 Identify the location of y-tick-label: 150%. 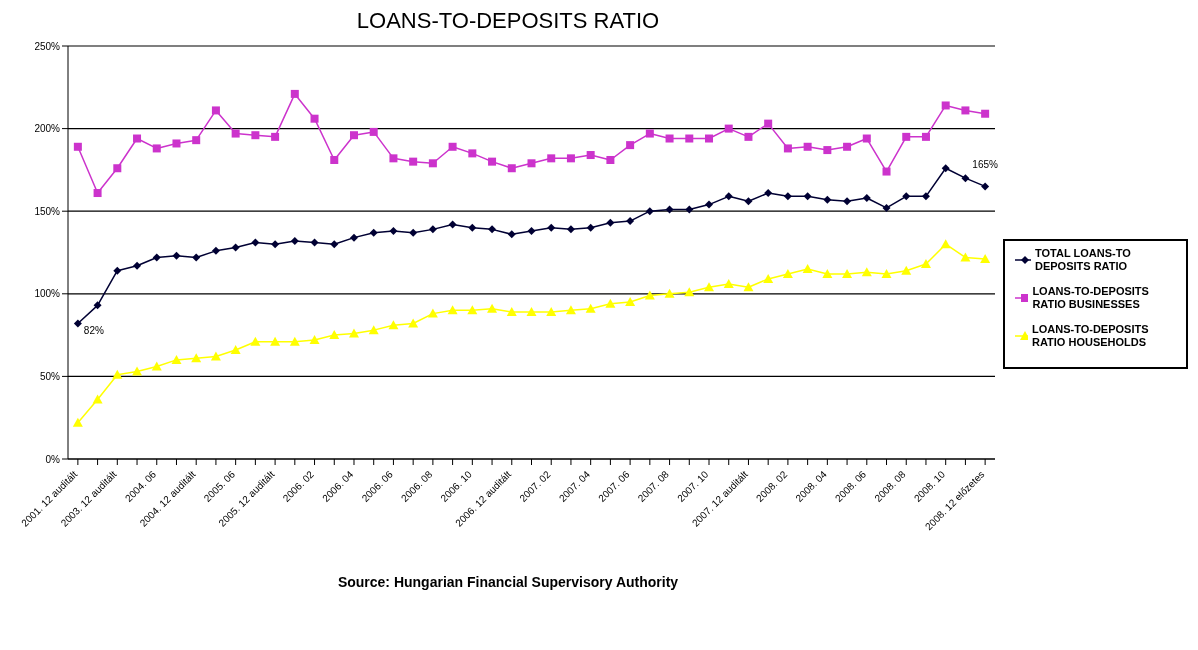
(47, 211).